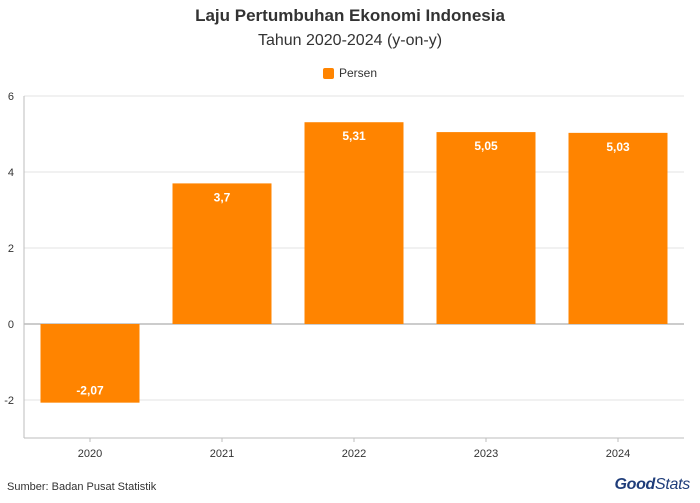 The width and height of the screenshot is (700, 503). Describe the element at coordinates (328, 73) in the screenshot. I see `legend-swatch` at that location.